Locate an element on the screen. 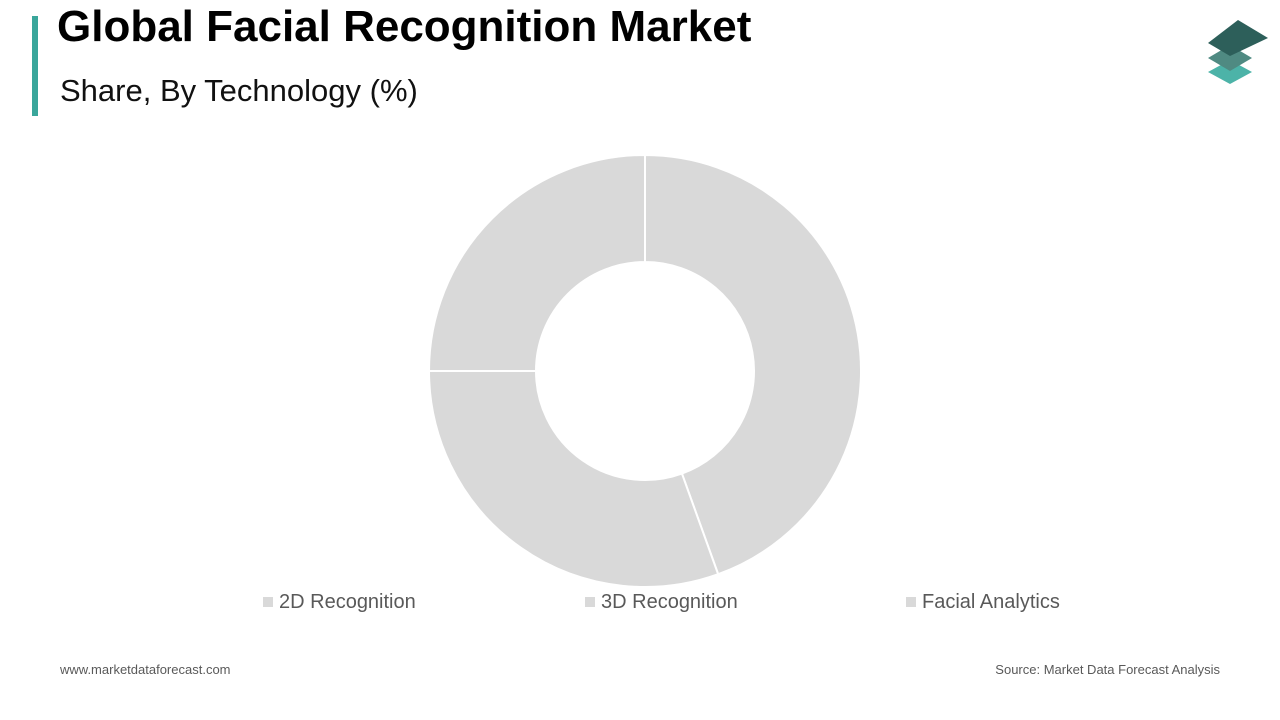  legend-item-facial-analytics: Facial Analytics is located at coordinates (983, 602).